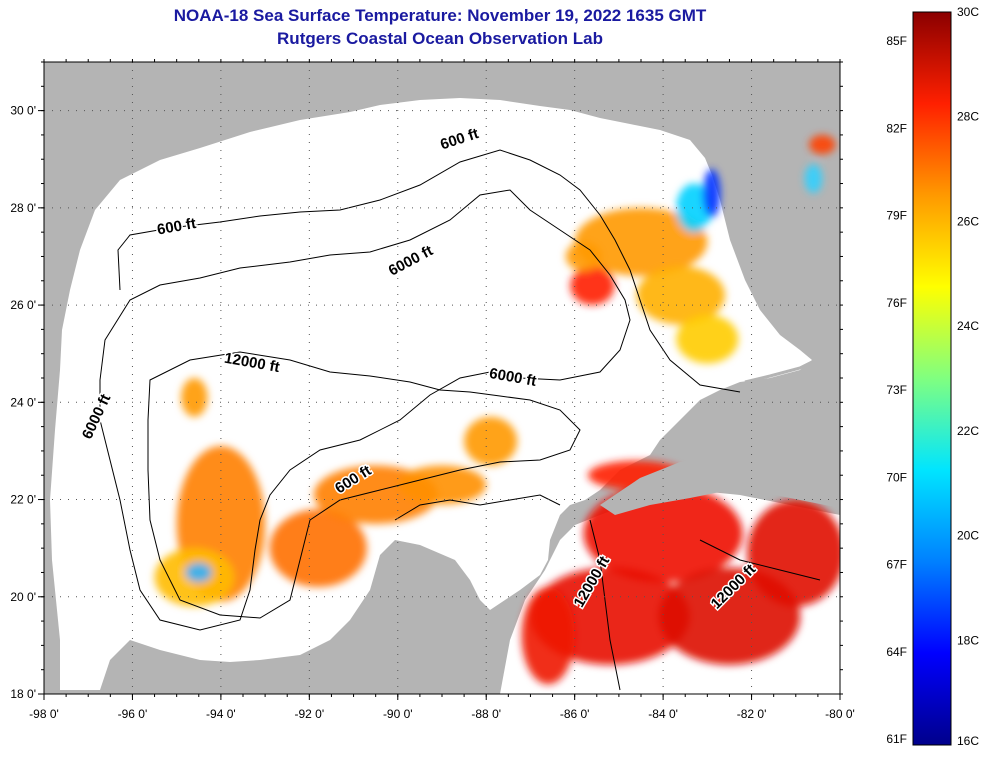 The width and height of the screenshot is (992, 761). What do you see at coordinates (968, 376) in the screenshot?
I see `colorbar-celsius-labels: 30C 28C 26C 24C 22C 20C 18C 16C` at bounding box center [968, 376].